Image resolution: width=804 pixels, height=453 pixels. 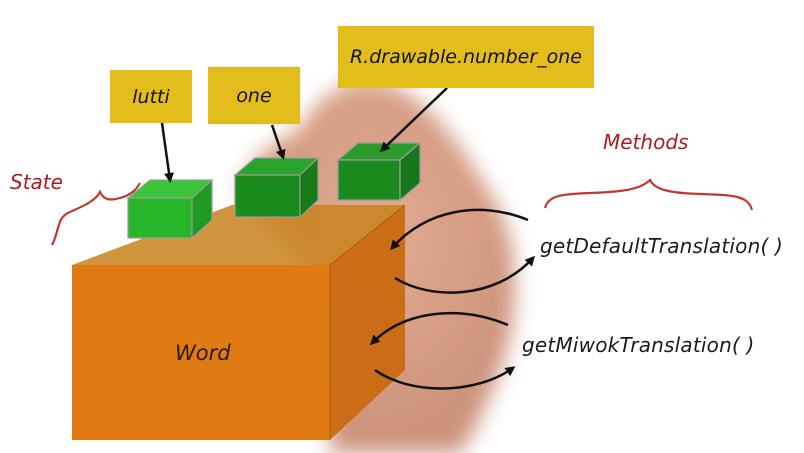 I want to click on arrow-miwok-out, so click(x=445, y=378).